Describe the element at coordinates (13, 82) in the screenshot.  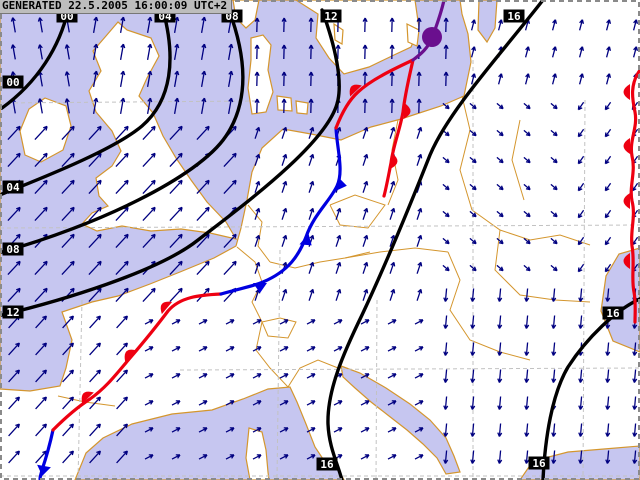
I see `isochrone-label: 00` at that location.